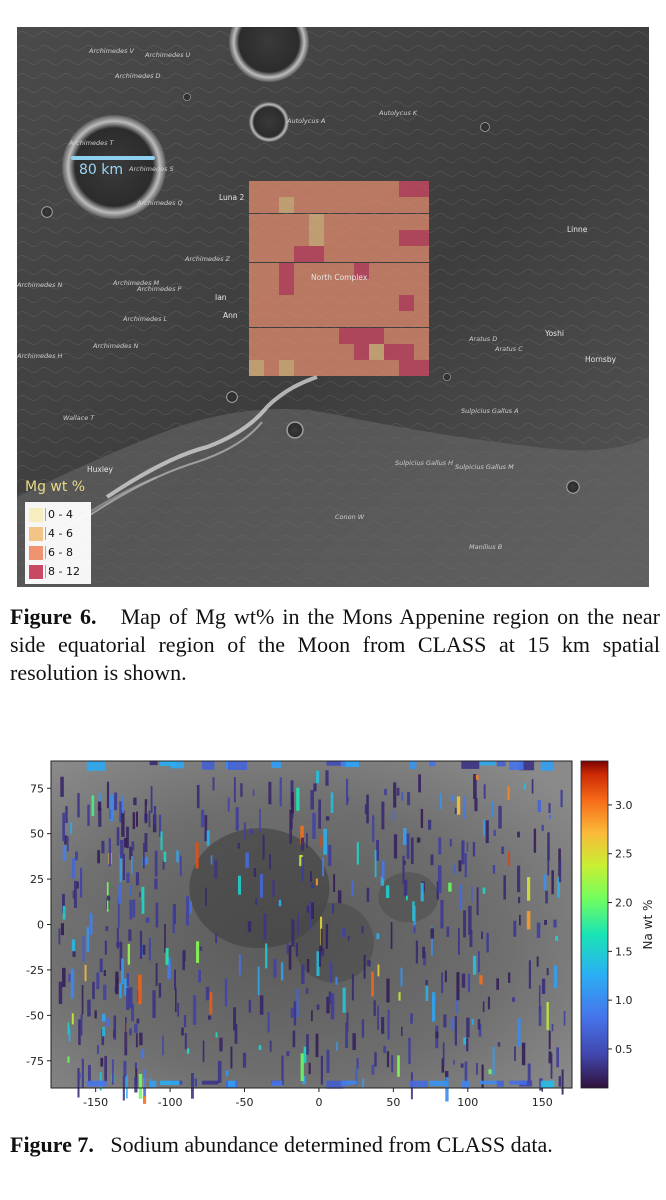 This screenshot has width=666, height=1200. I want to click on legend-label: 0 - 4, so click(59, 514).